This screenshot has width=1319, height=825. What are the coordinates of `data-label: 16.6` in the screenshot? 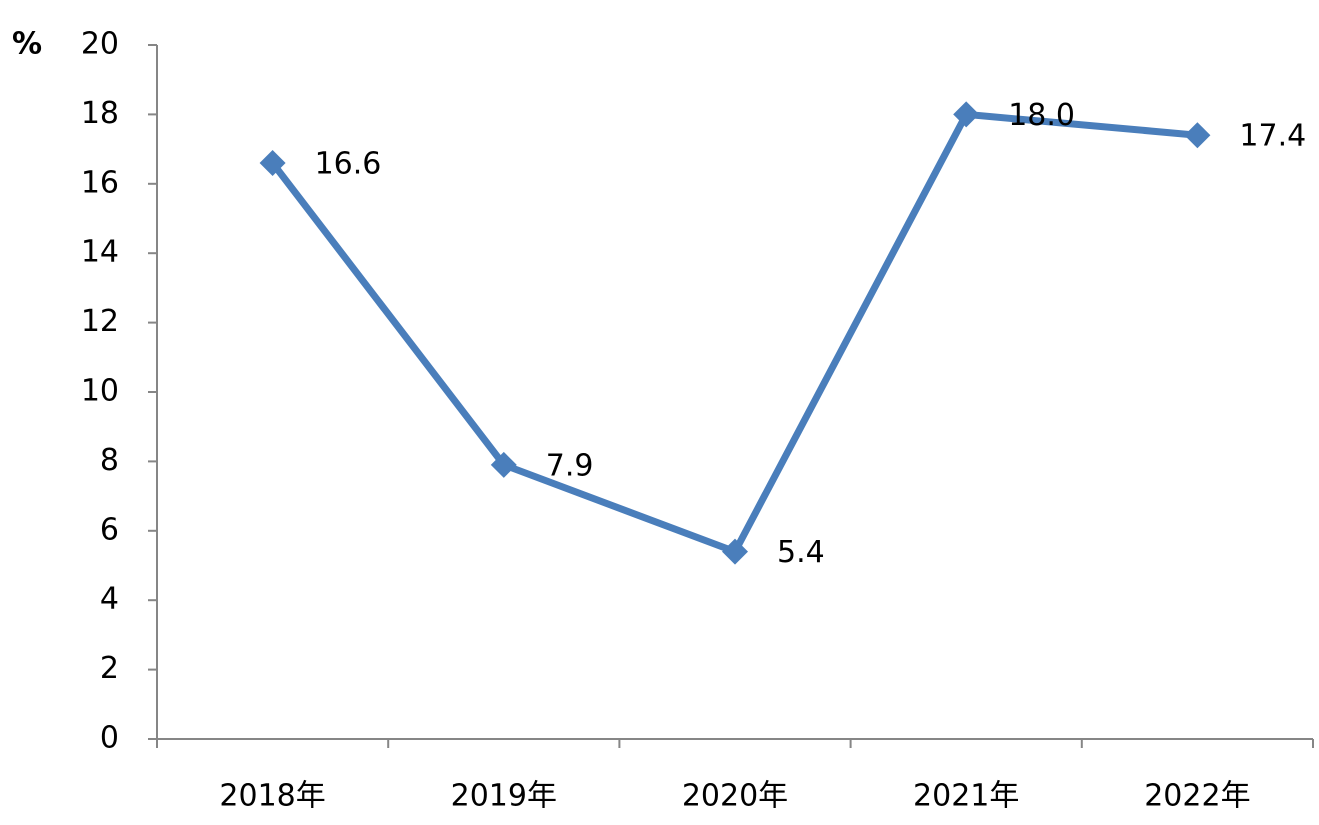 It's located at (348, 163).